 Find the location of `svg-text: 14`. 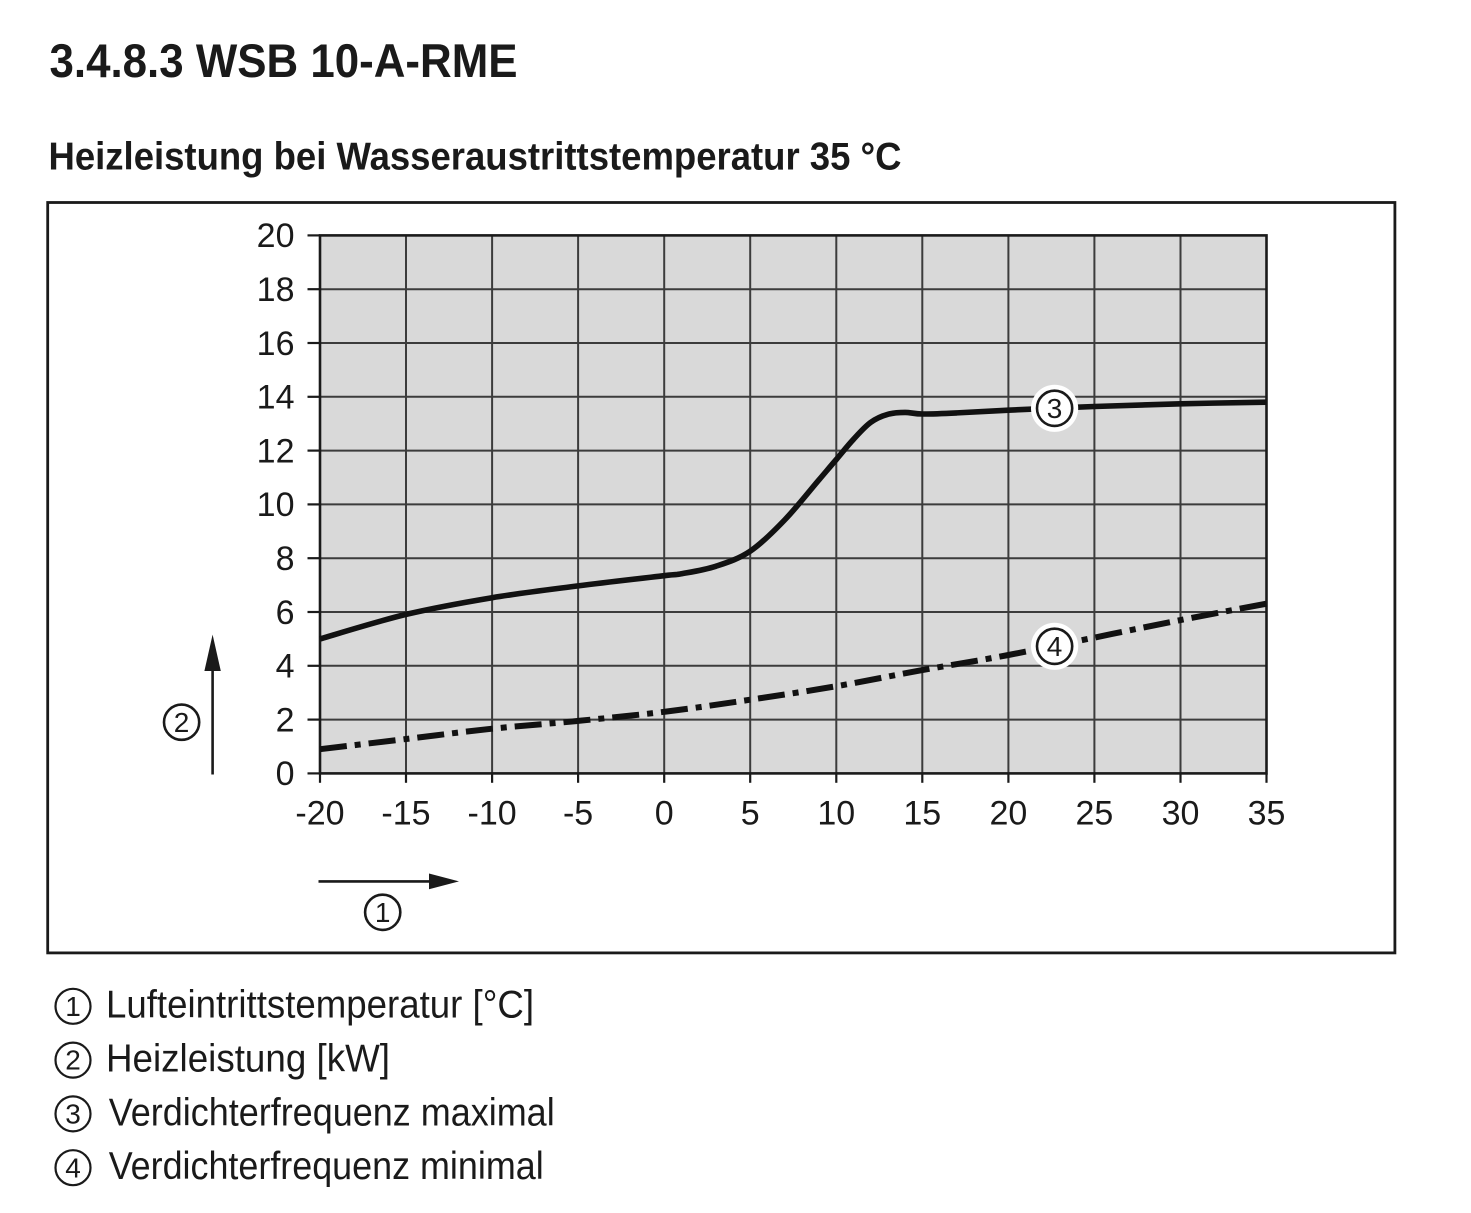

svg-text: 14 is located at coordinates (276, 398).